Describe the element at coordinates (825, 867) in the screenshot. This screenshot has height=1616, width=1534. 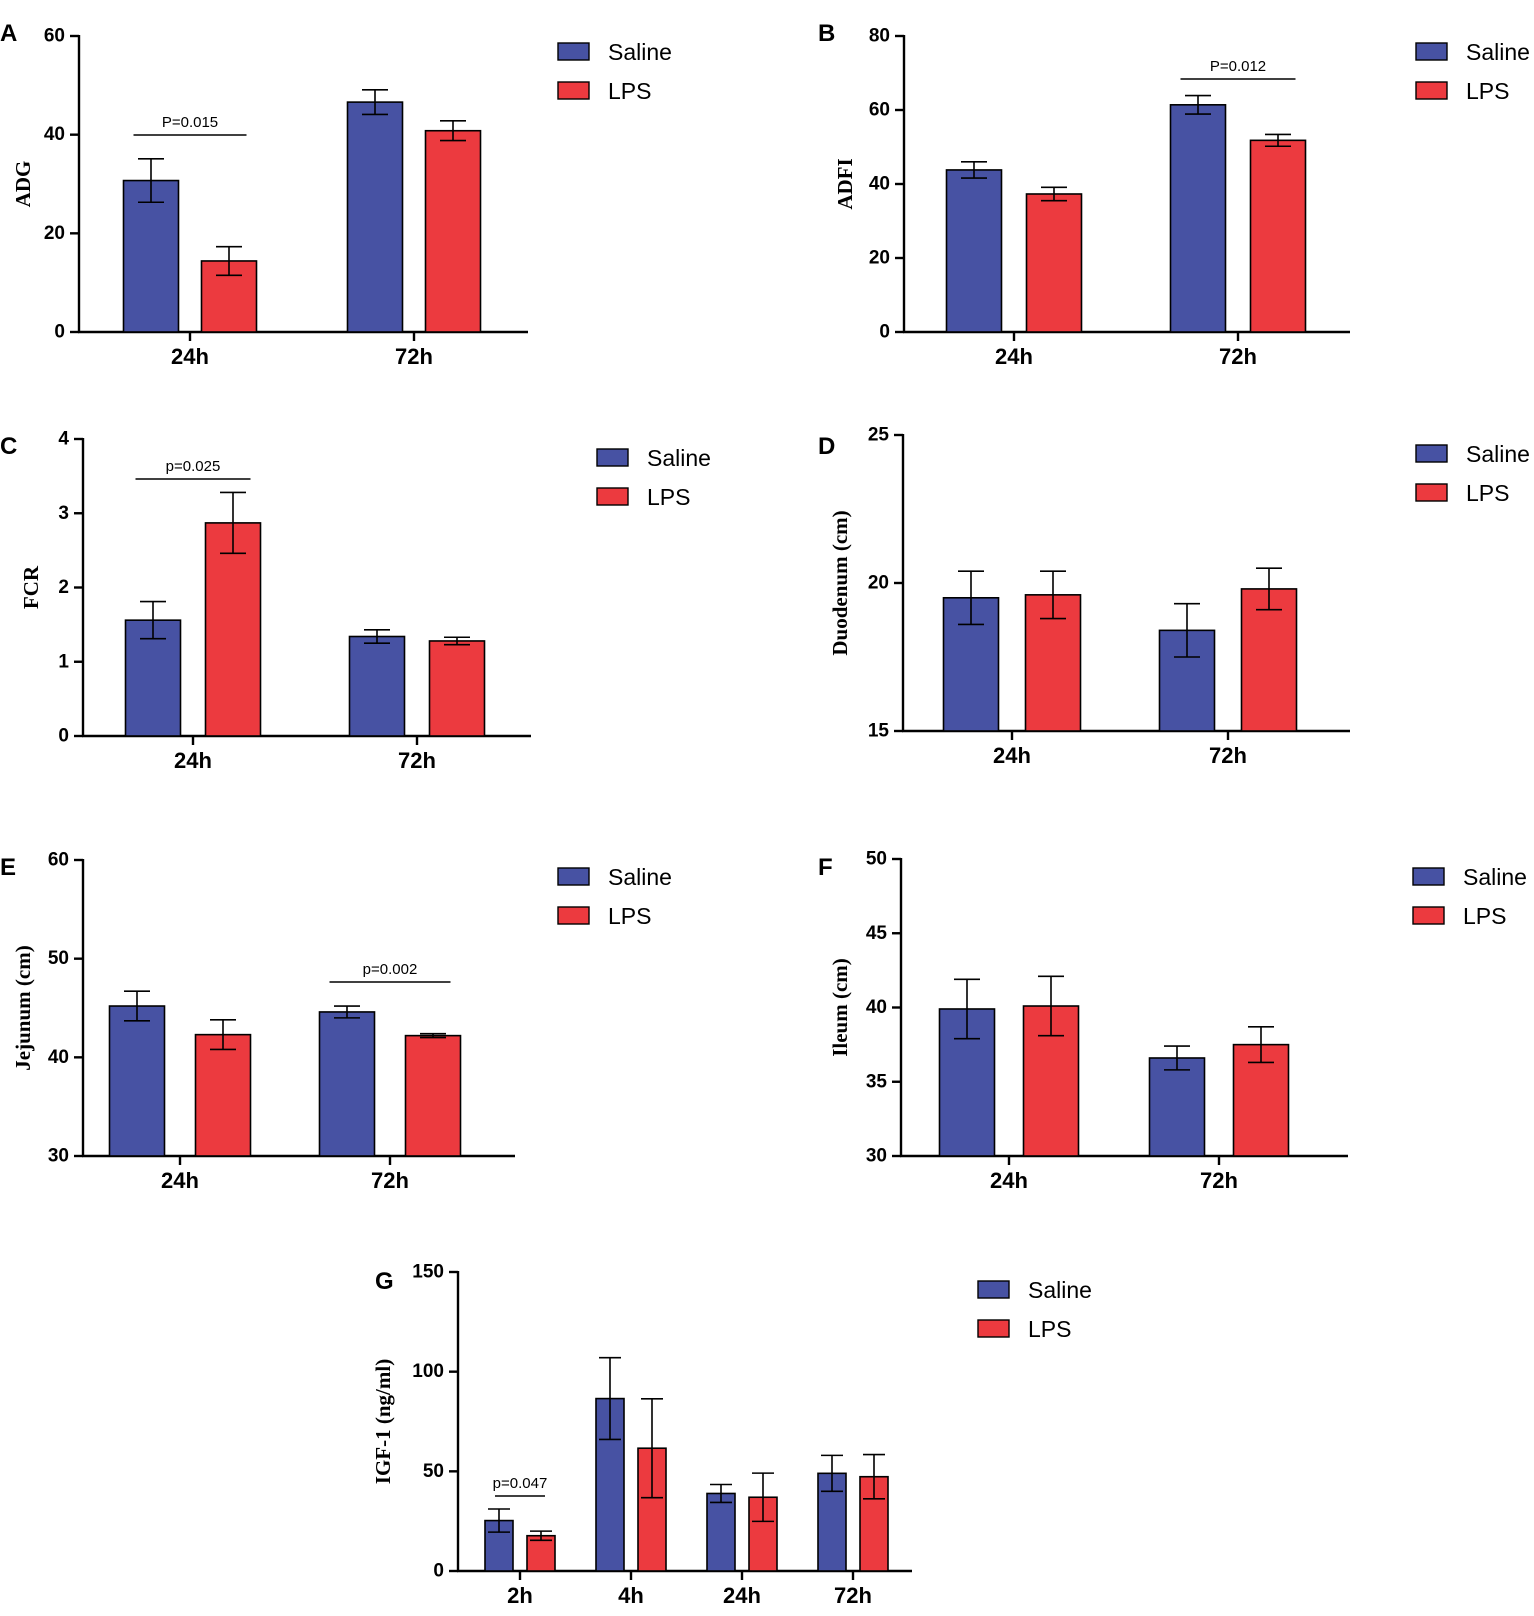
I see `panel-letter: F` at that location.